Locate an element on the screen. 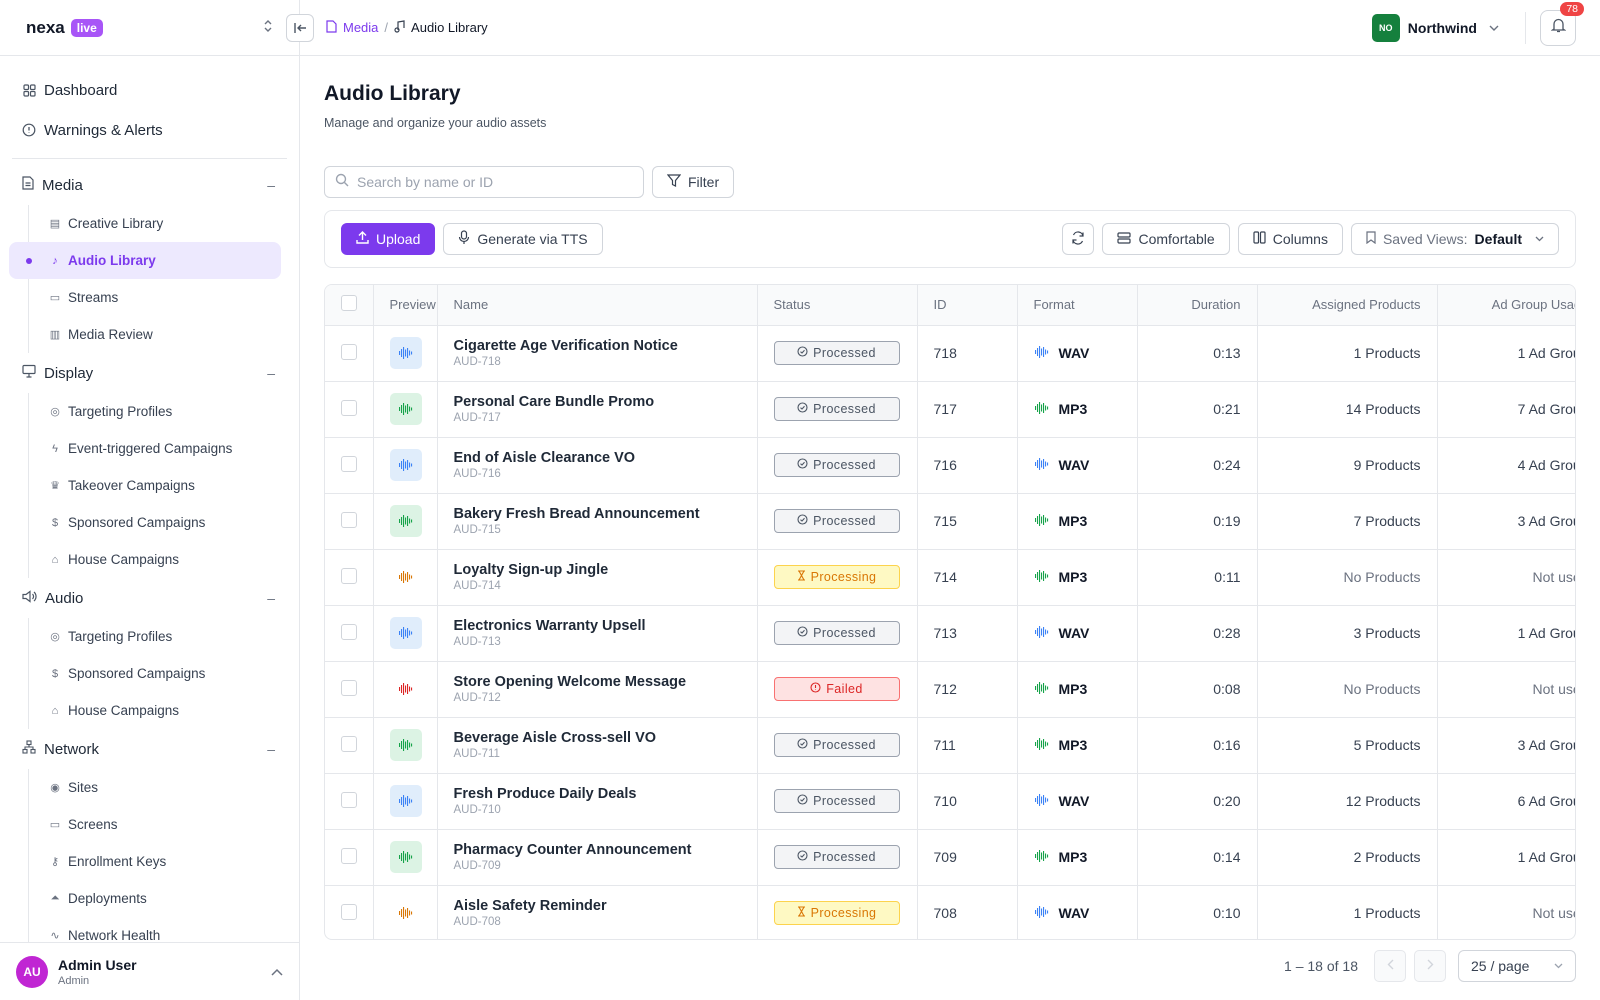 Image resolution: width=1600 pixels, height=1000 pixels. audio-name: Personal Care Bundle Promo is located at coordinates (554, 402).